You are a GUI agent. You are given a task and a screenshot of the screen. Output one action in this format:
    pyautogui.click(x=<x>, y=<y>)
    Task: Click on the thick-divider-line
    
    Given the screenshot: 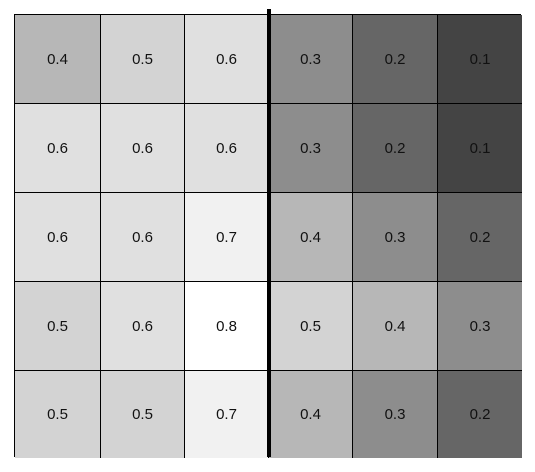 What is the action you would take?
    pyautogui.click(x=269, y=233)
    